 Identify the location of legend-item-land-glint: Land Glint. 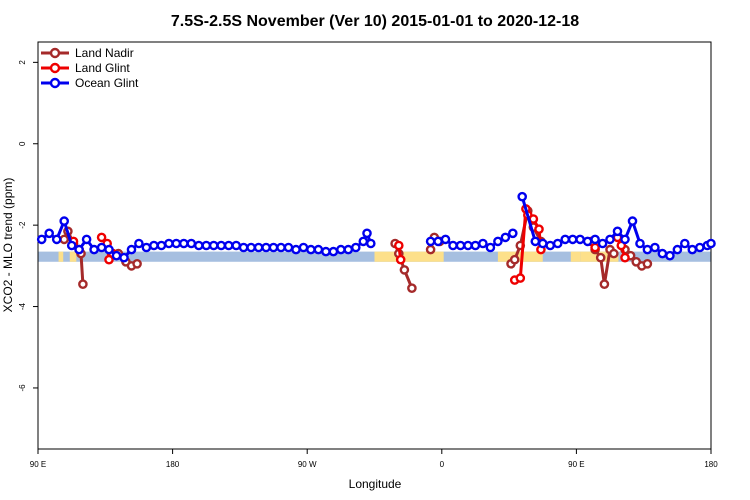
(85, 68).